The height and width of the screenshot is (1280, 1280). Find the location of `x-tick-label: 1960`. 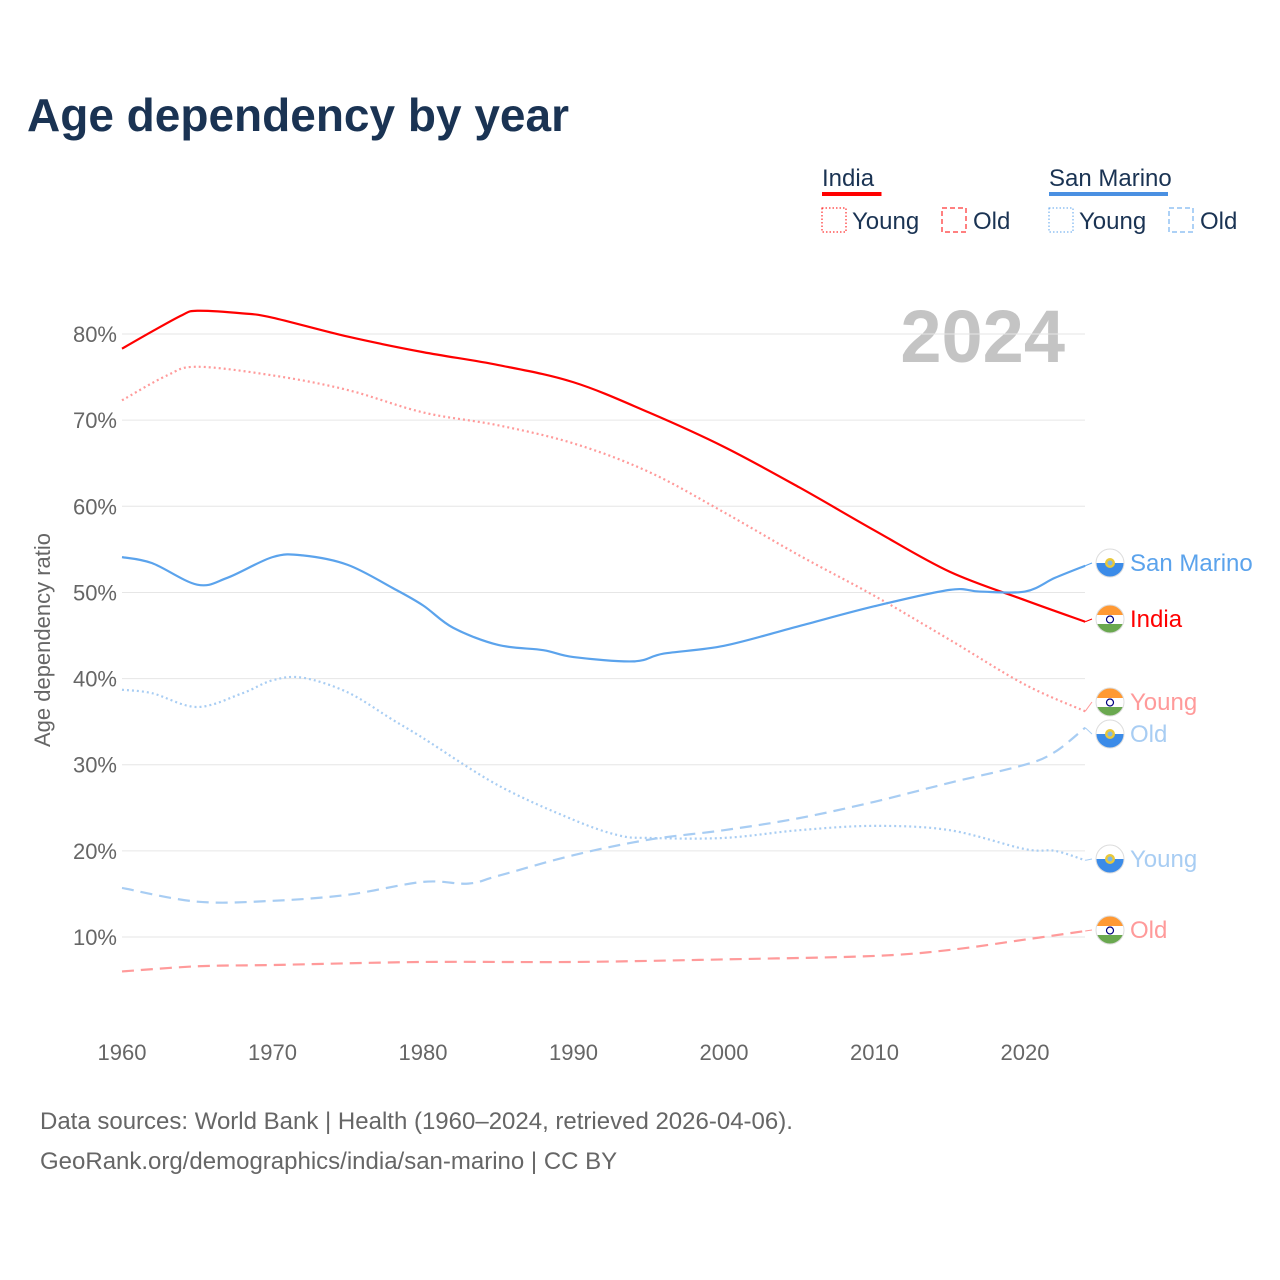

x-tick-label: 1960 is located at coordinates (122, 1052).